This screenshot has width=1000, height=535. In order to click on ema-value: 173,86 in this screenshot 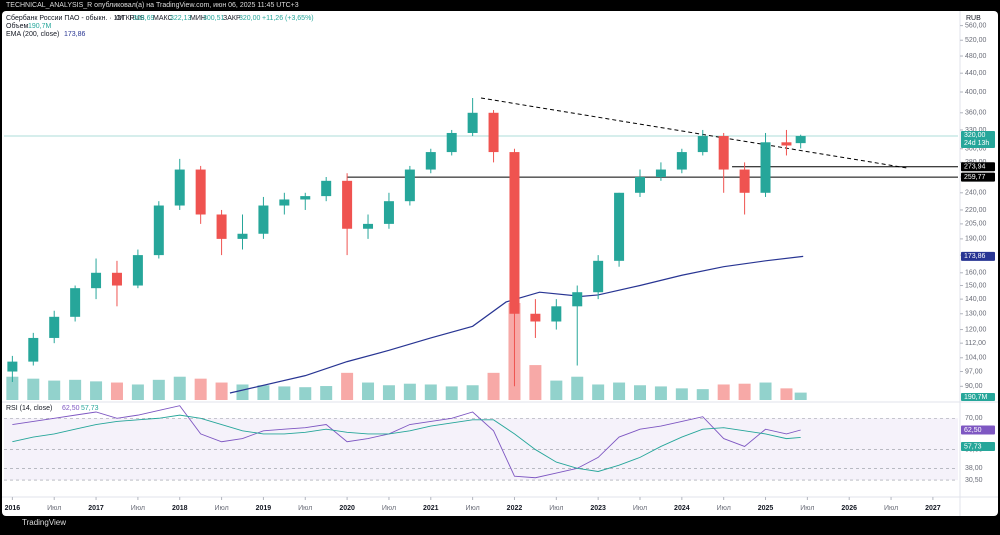, I will do `click(75, 34)`.